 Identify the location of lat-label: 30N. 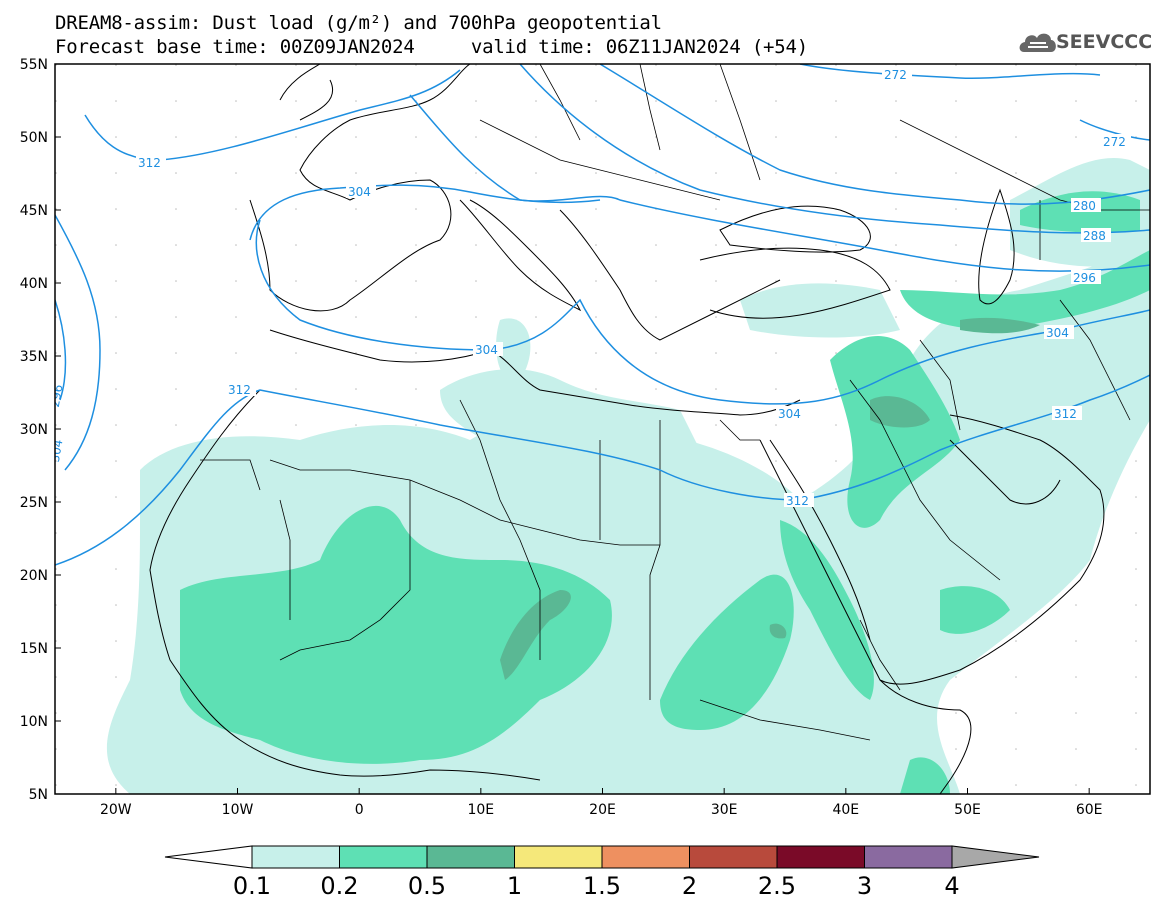
(34, 430).